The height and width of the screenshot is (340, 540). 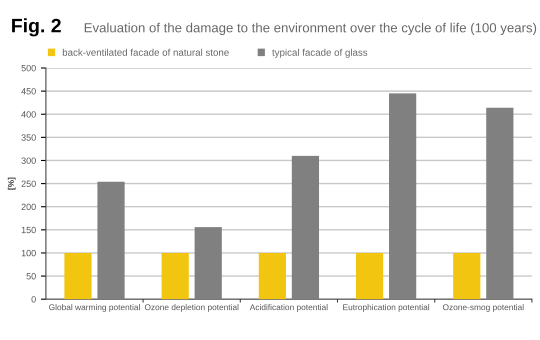 I want to click on chart-title: Fig. 2, so click(x=36, y=27).